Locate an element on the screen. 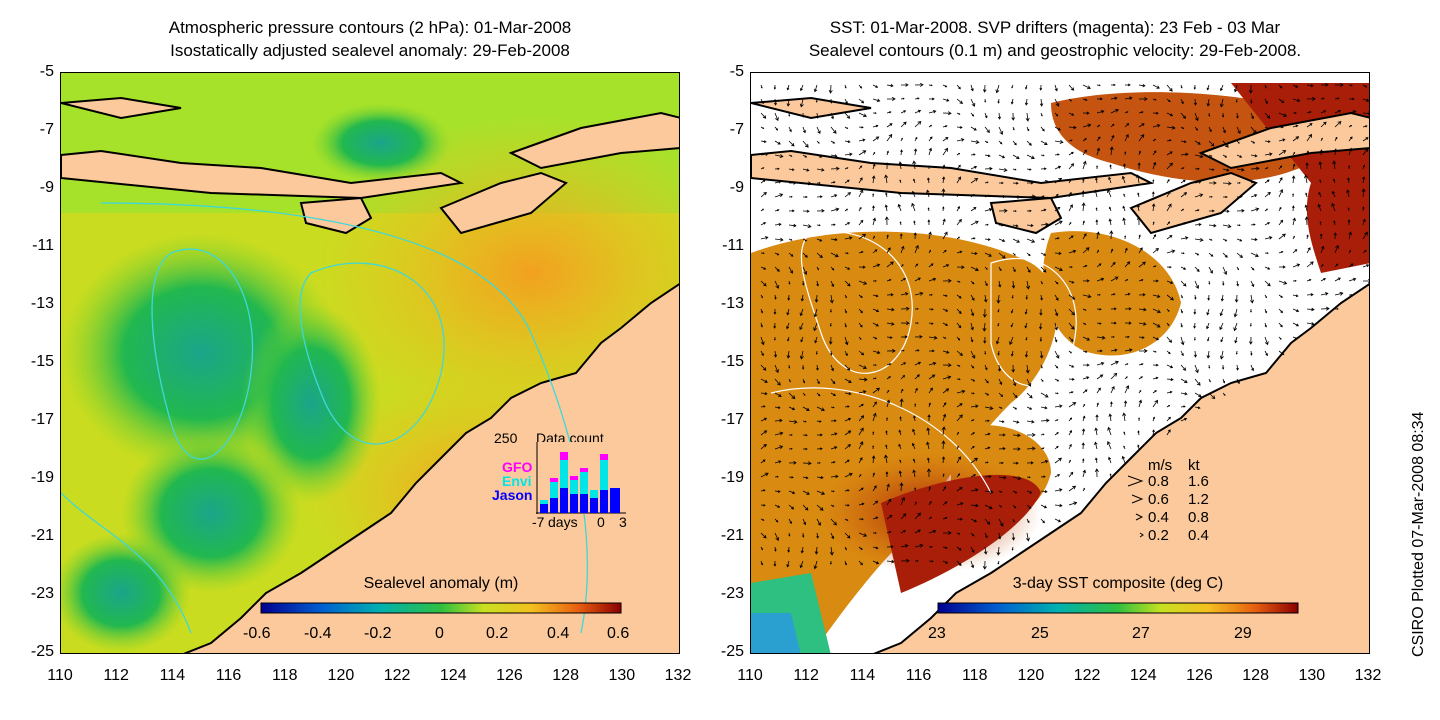 This screenshot has height=720, width=1440. sla-colorbar-tick: 0.2 is located at coordinates (497, 633).